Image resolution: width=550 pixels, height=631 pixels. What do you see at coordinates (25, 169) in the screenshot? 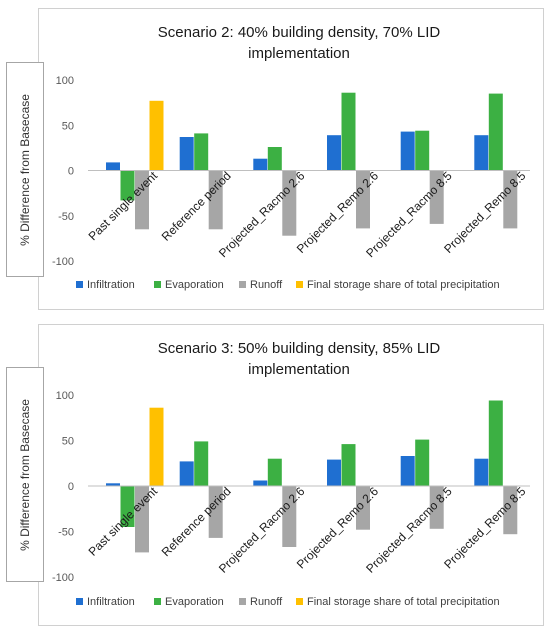
I see `y-axis-label-box-scenario-2: % Difference from Basecase` at bounding box center [25, 169].